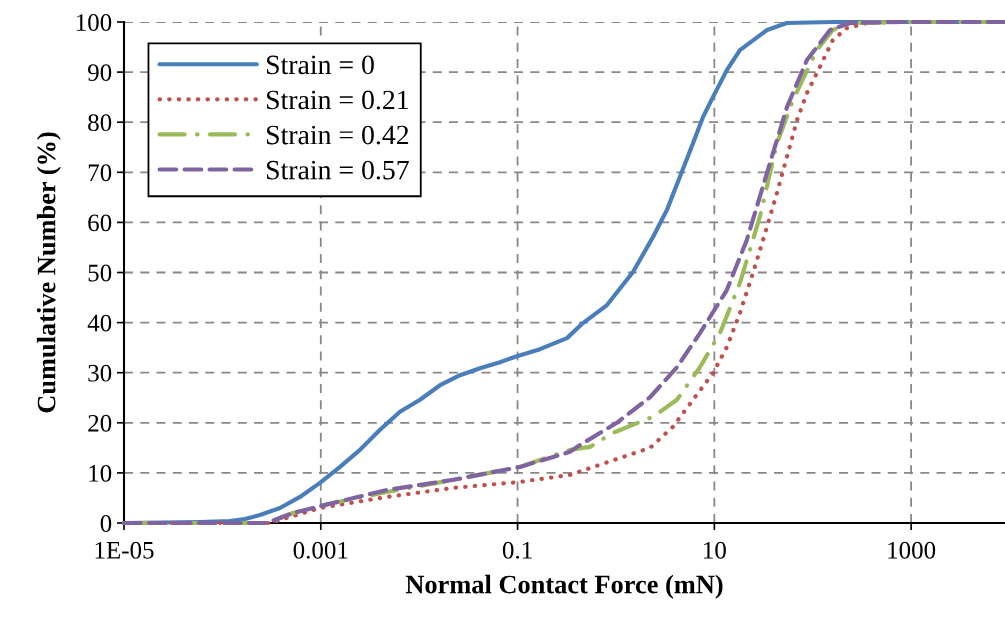 The width and height of the screenshot is (1005, 626). Describe the element at coordinates (100, 473) in the screenshot. I see `y-tick-label: 10` at that location.